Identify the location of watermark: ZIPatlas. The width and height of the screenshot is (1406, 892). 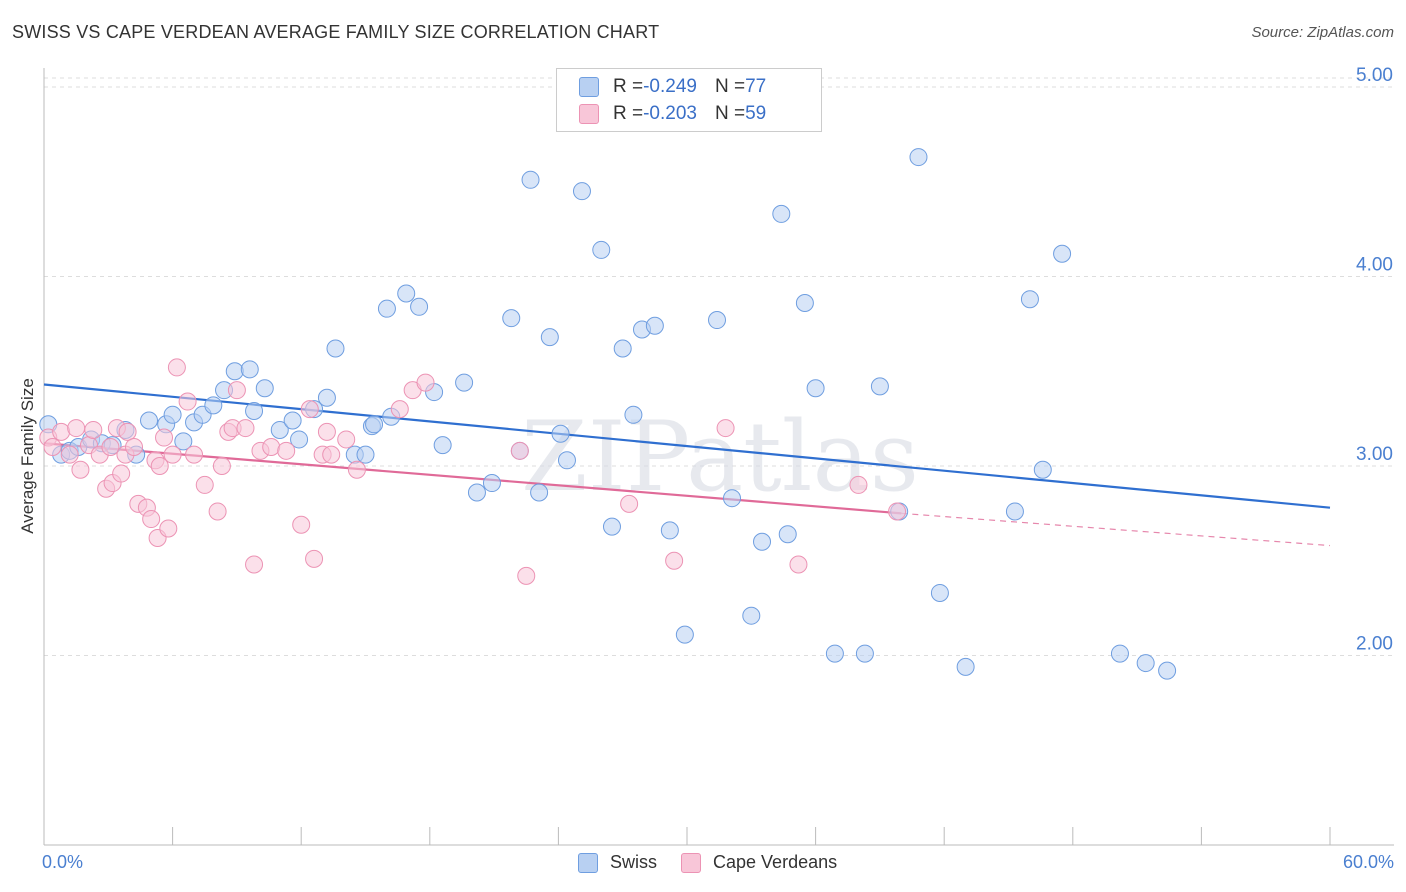
(720, 457).